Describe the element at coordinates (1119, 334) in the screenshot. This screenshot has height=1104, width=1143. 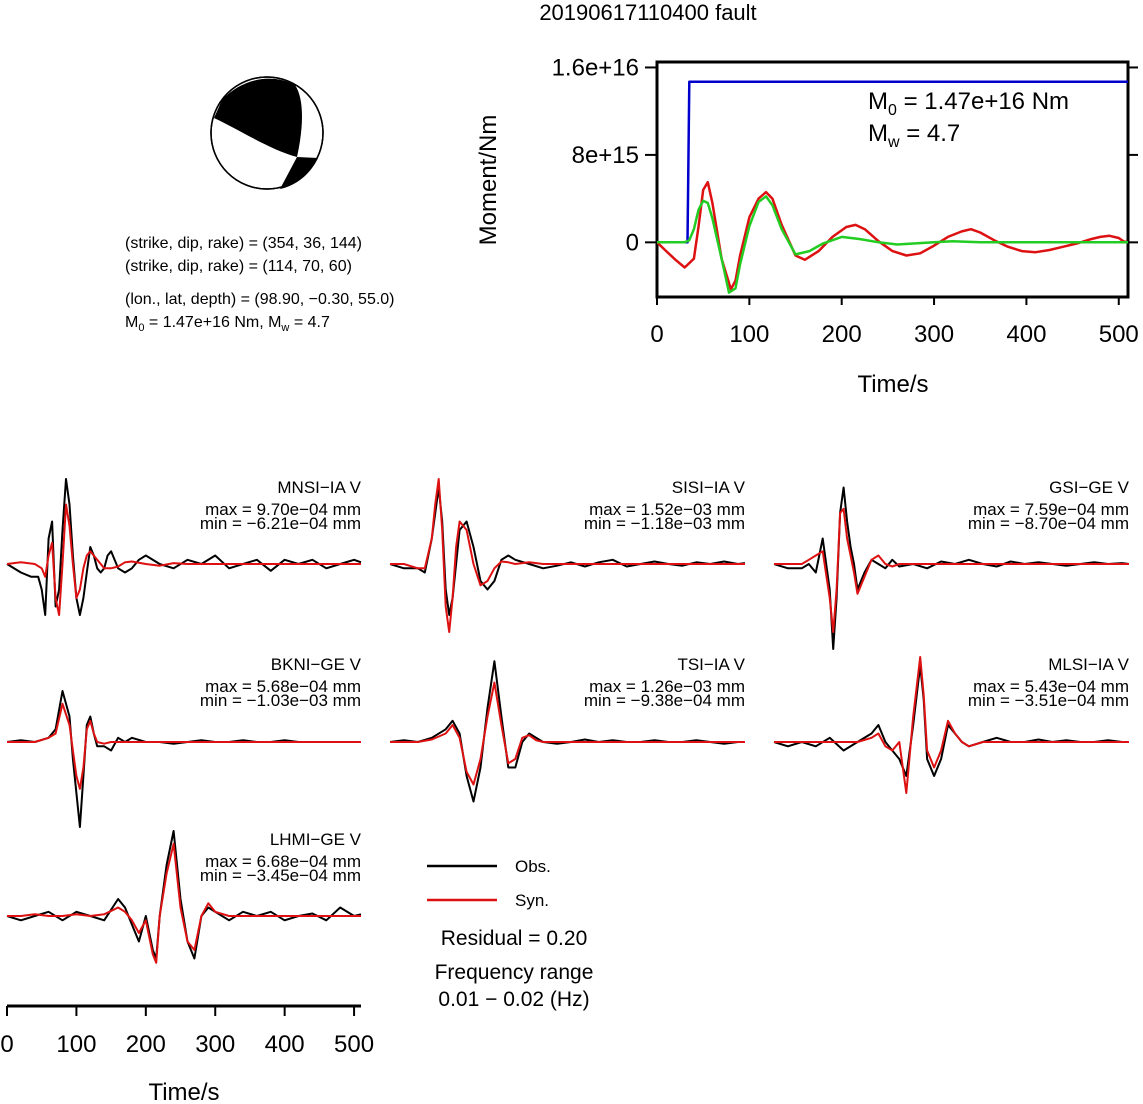
I see `moment-xtick-label: 500` at that location.